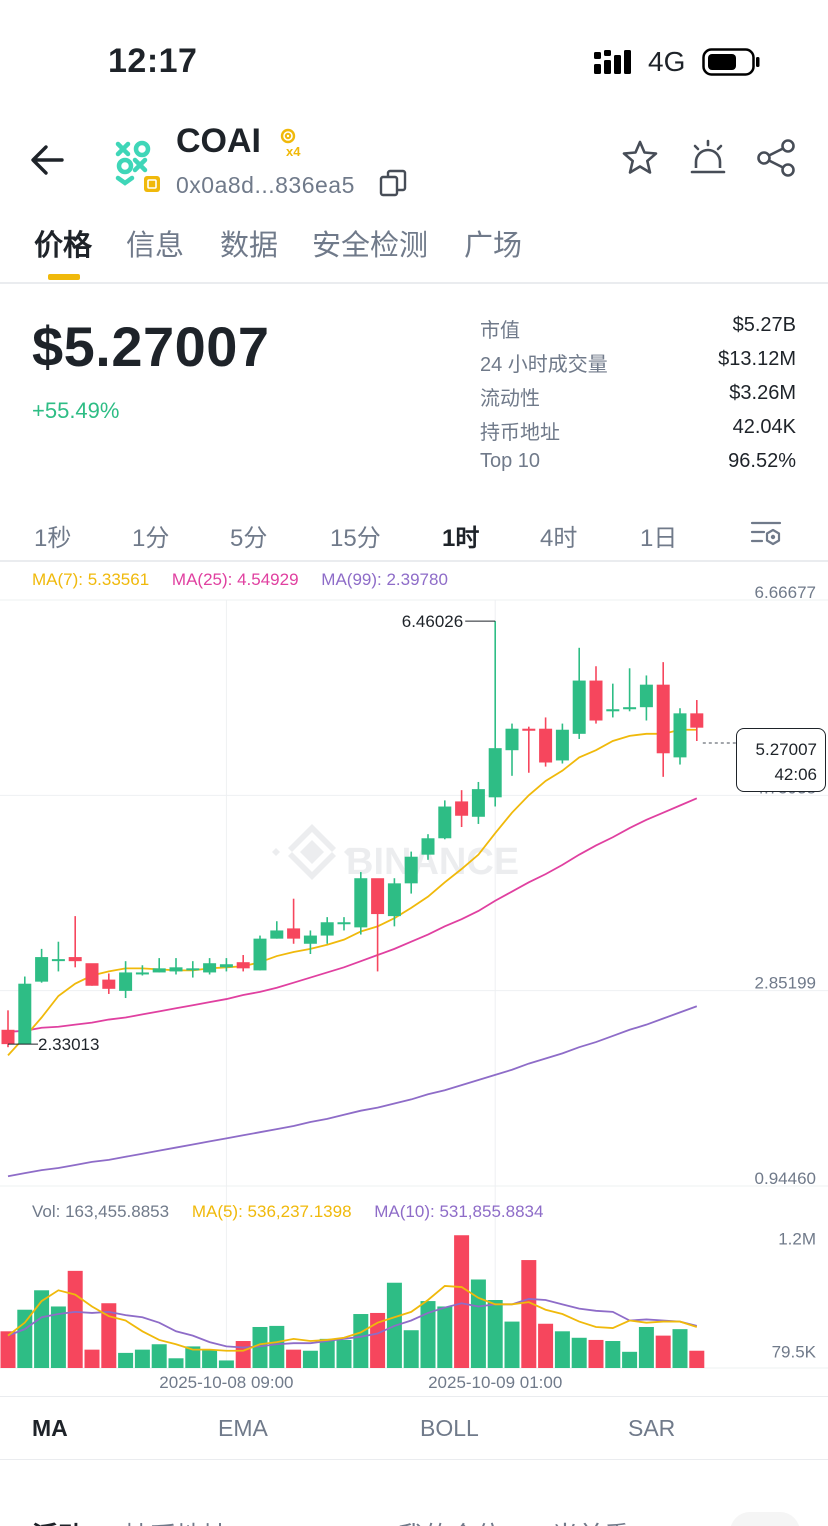  What do you see at coordinates (767, 533) in the screenshot?
I see `chart-settings-icon` at bounding box center [767, 533].